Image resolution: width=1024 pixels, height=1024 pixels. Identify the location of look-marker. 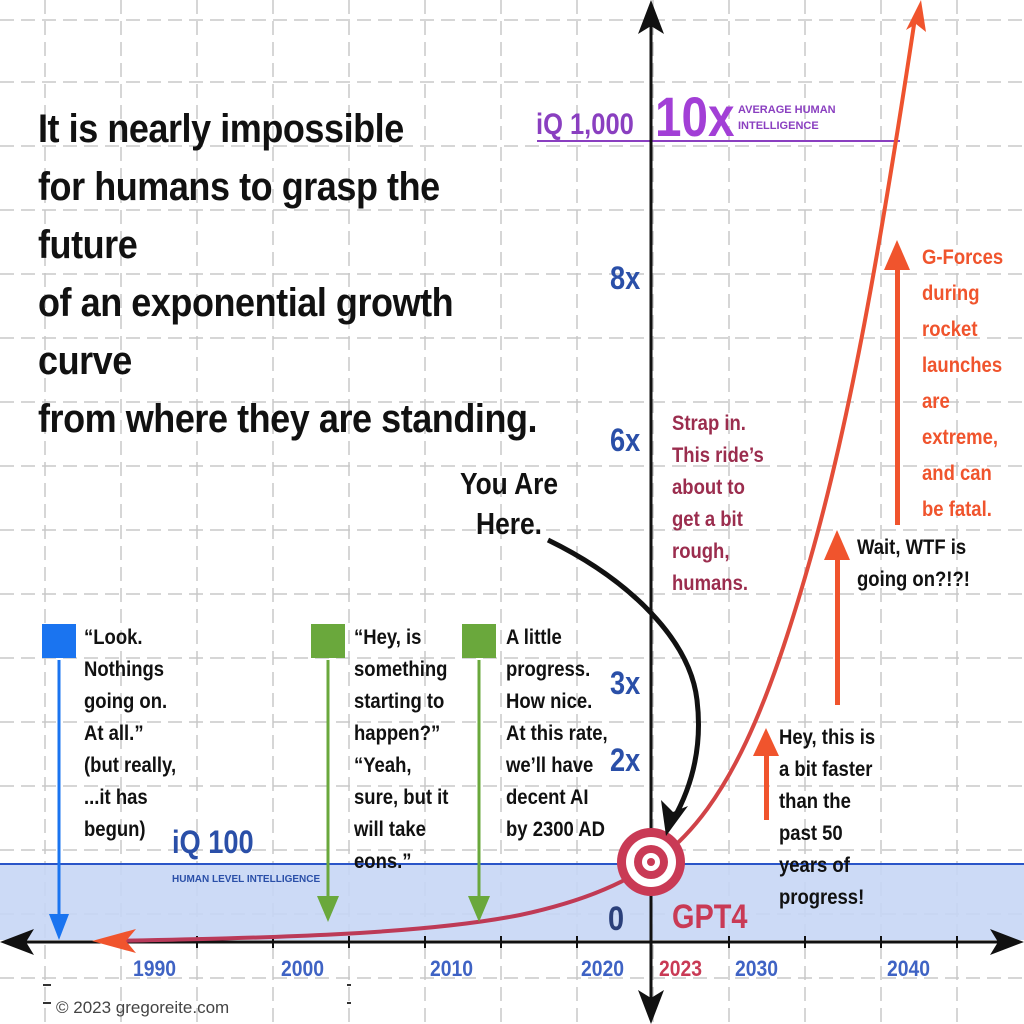
(59, 782).